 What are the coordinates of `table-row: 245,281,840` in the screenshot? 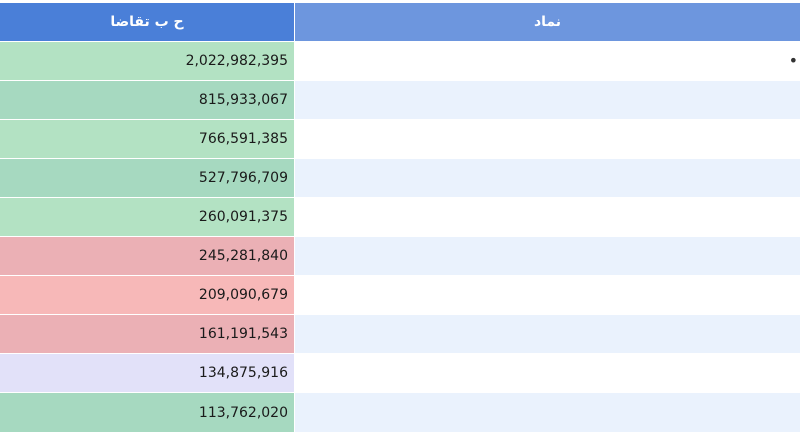 It's located at (400, 256).